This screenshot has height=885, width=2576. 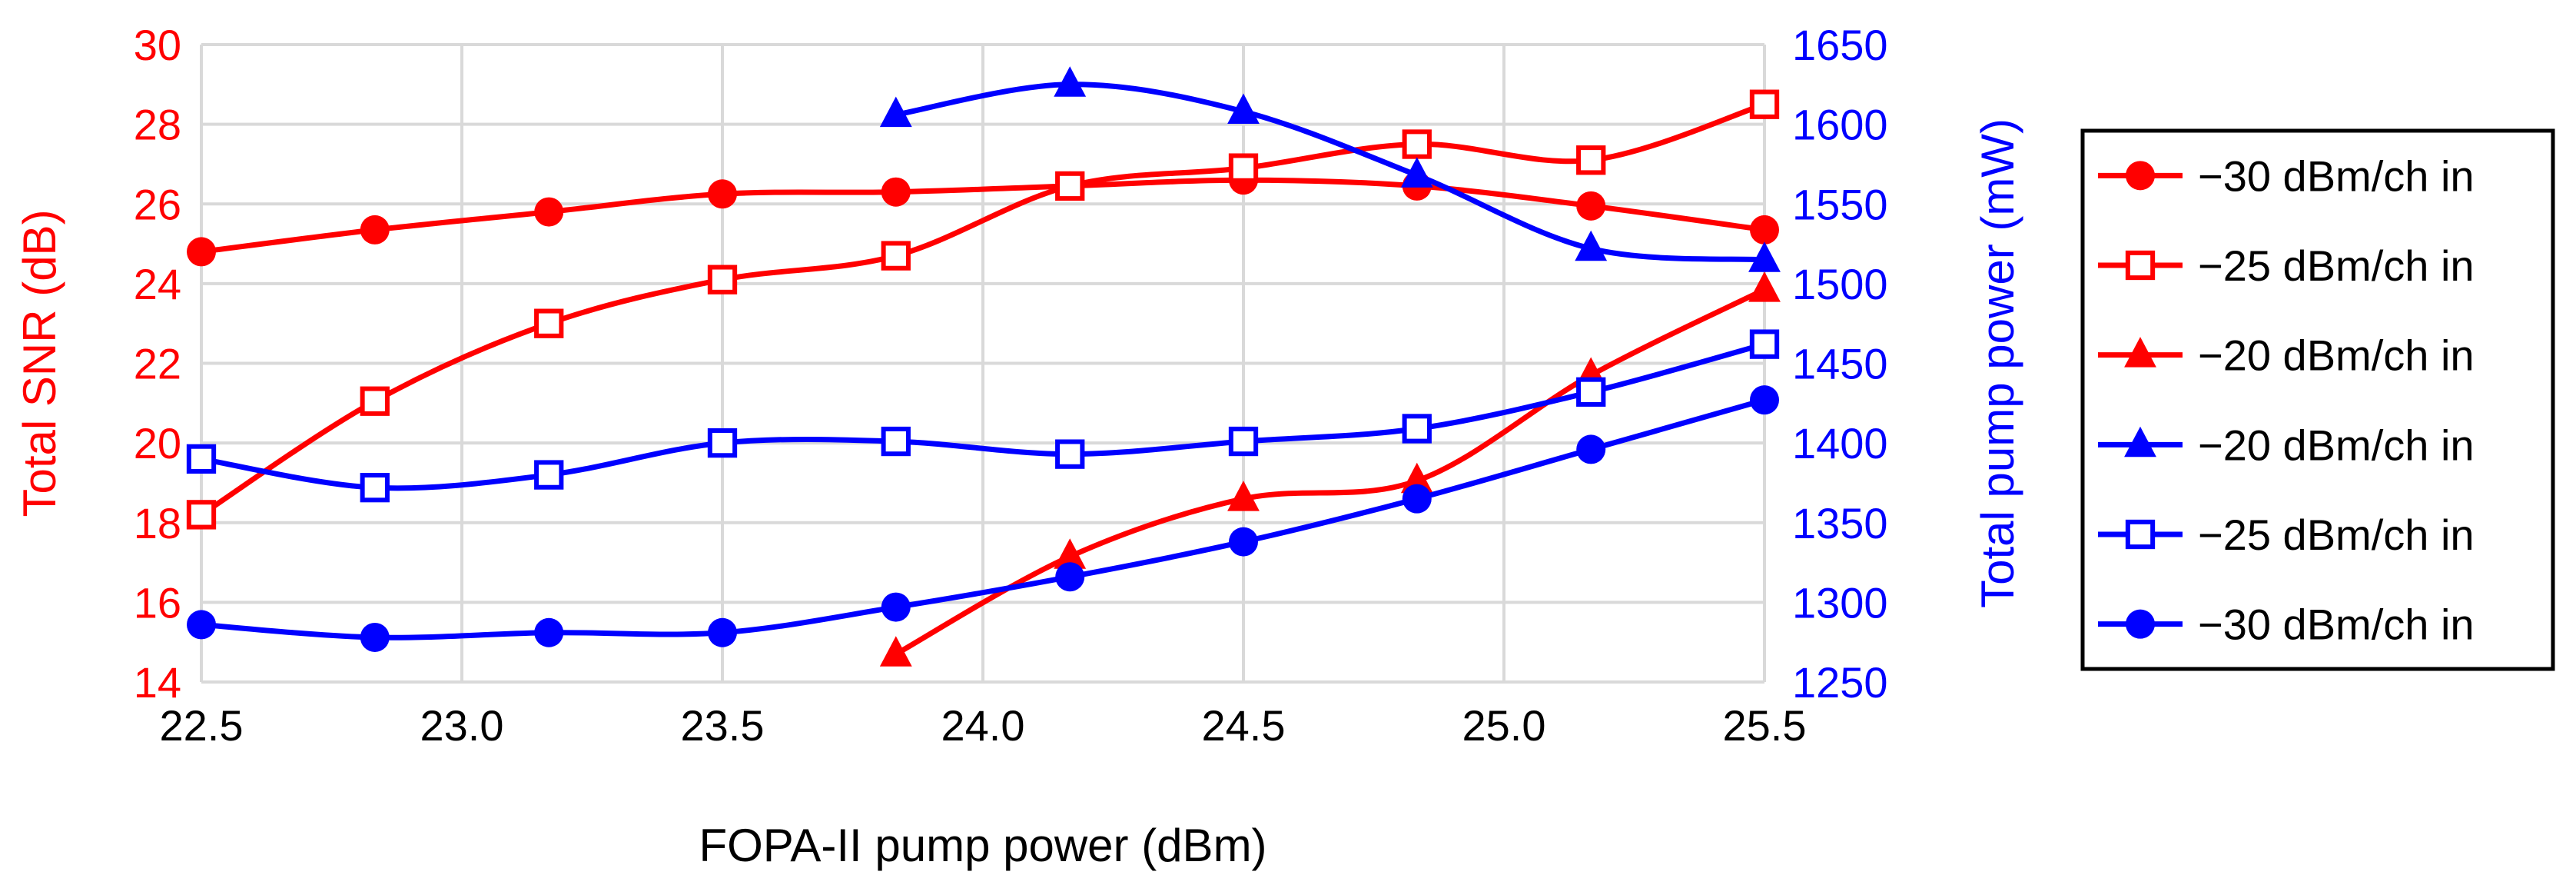 What do you see at coordinates (1840, 682) in the screenshot?
I see `y-right-tick-label: 1250` at bounding box center [1840, 682].